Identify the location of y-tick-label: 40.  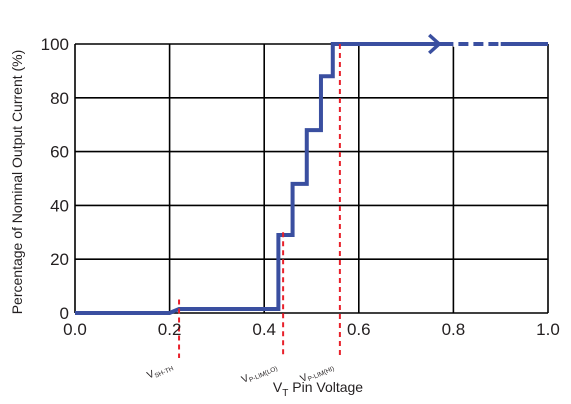
(59, 205).